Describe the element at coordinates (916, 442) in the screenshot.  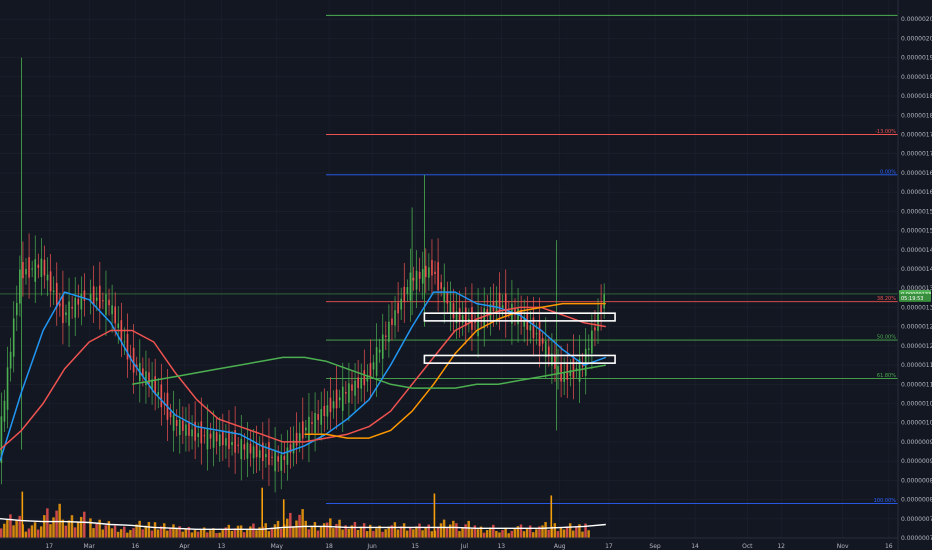
I see `y-tick-label: 0.00000095` at that location.